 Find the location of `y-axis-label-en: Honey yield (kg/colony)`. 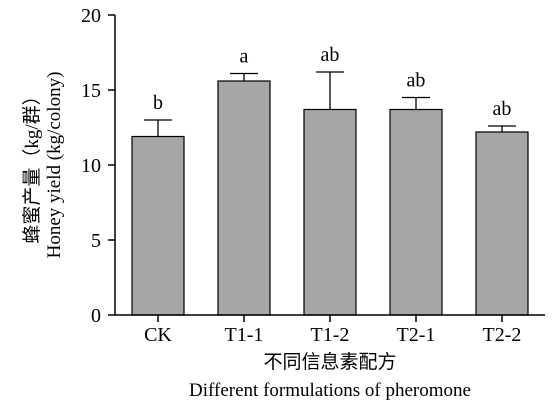

y-axis-label-en: Honey yield (kg/colony) is located at coordinates (54, 165).